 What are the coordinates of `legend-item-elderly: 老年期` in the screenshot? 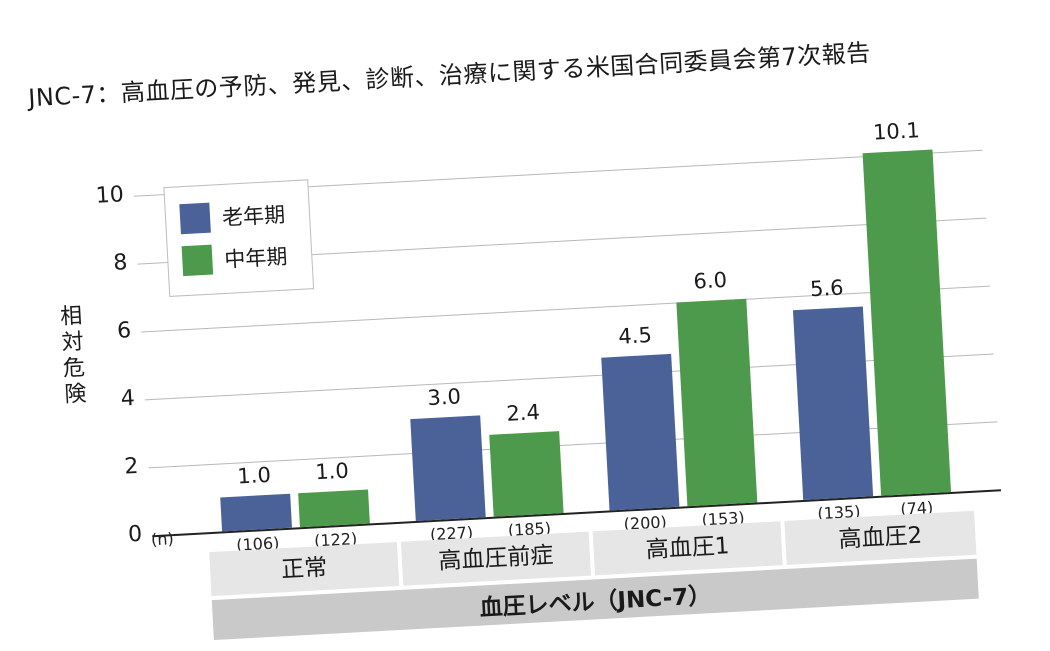 It's located at (232, 217).